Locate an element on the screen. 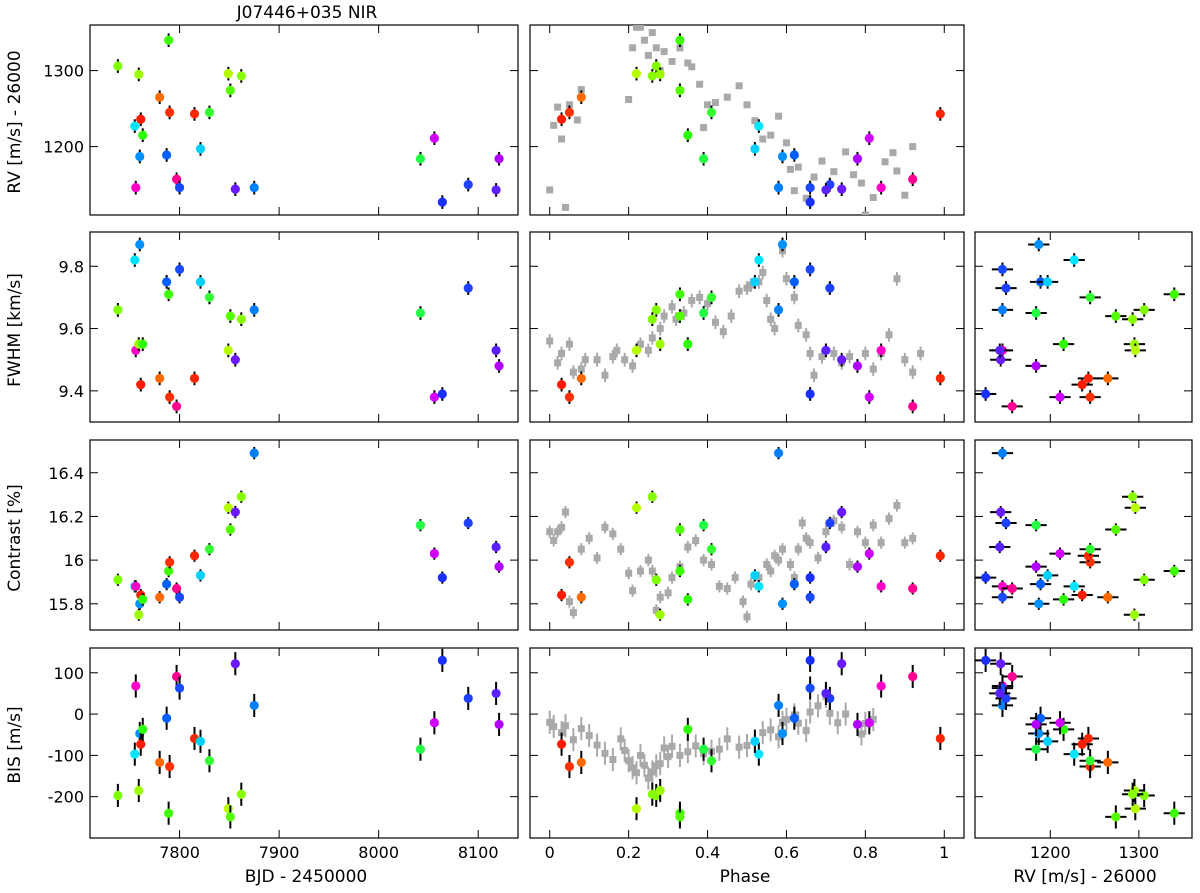 This screenshot has width=1200, height=893. panel-fwhm-vs-bjd: 9.4 9.6 9.8 is located at coordinates (289, 327).